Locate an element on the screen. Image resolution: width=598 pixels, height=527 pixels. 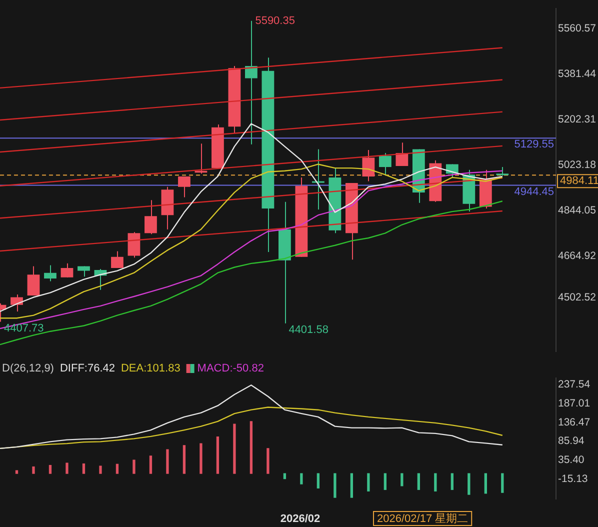
ref-line-label: 5129.55 is located at coordinates (534, 144).